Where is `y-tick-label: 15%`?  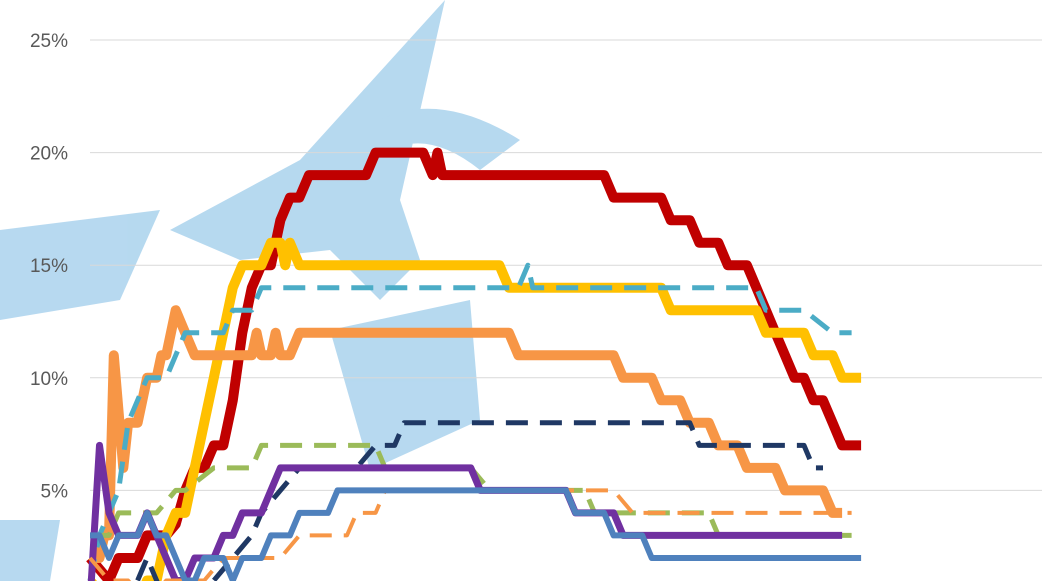
y-tick-label: 15% is located at coordinates (49, 266).